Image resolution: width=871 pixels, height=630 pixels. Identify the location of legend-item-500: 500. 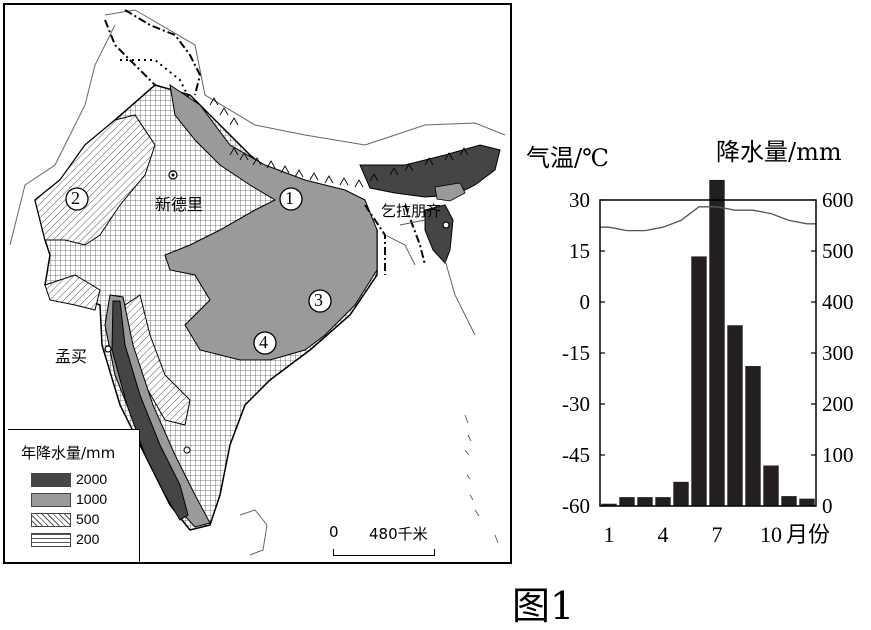
(86, 519).